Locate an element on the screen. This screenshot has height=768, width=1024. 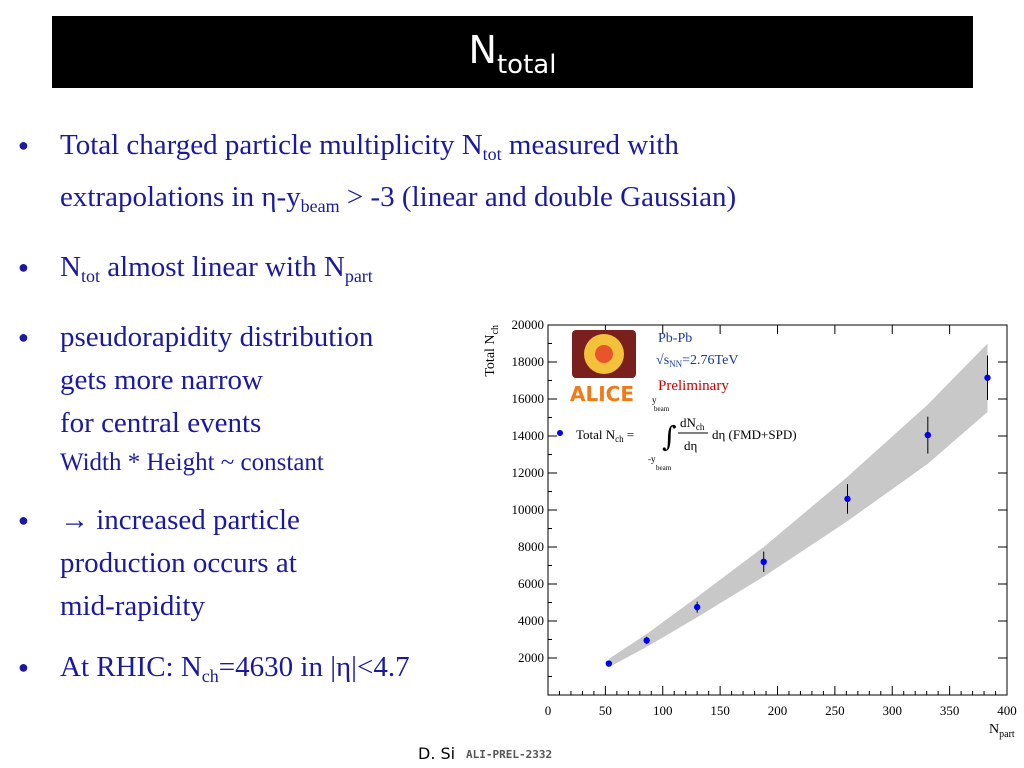
annotation-preliminary: Preliminary is located at coordinates (693, 386).